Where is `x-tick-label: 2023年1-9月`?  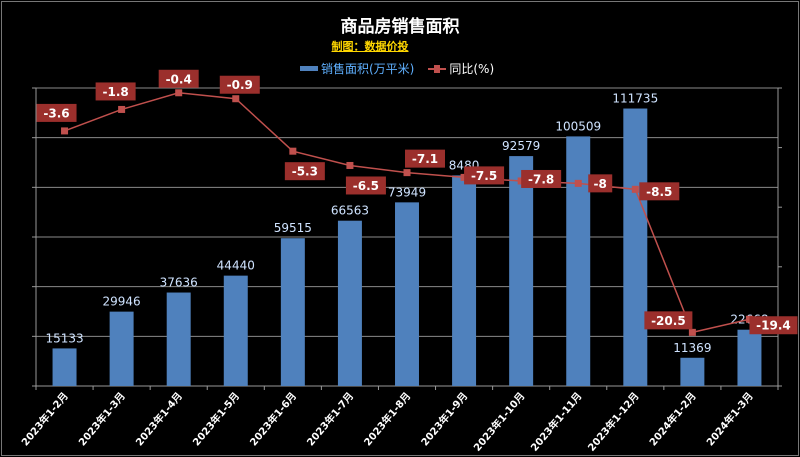 x-tick-label: 2023年1-9月 is located at coordinates (444, 419).